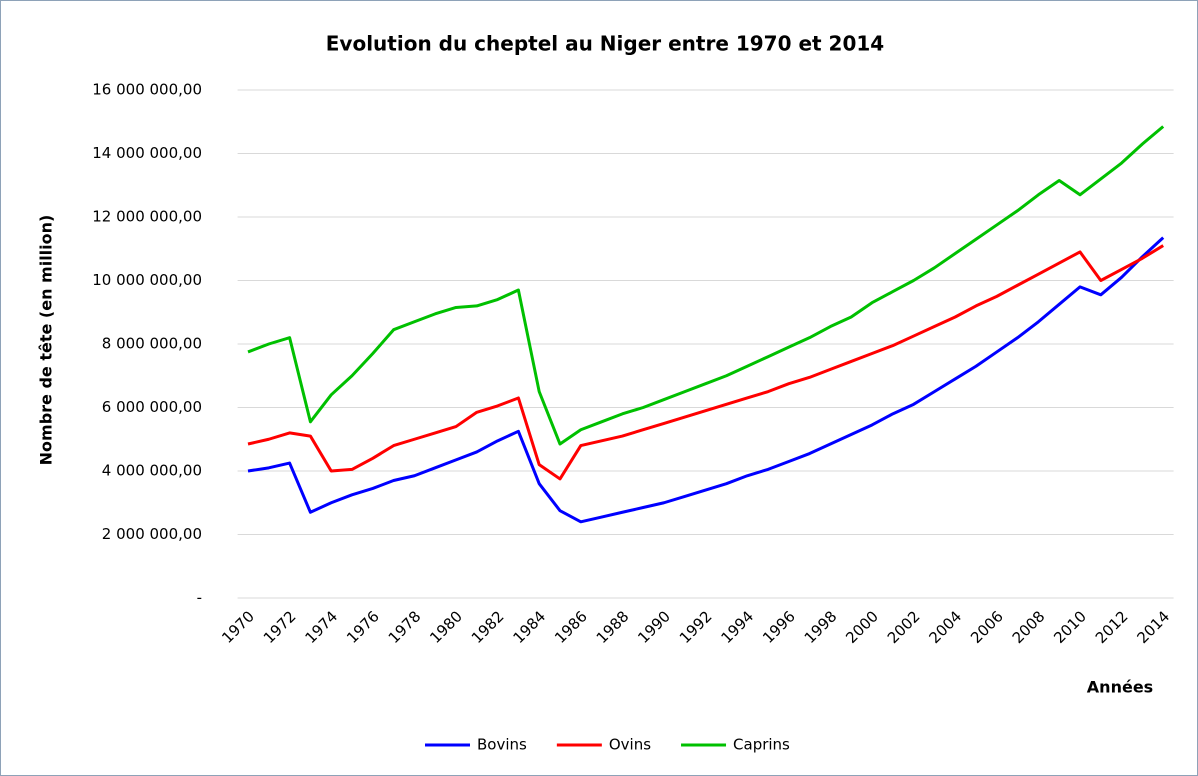 This screenshot has height=776, width=1198. What do you see at coordinates (147, 90) in the screenshot?
I see `y-tick-label: 16 000 000,00` at bounding box center [147, 90].